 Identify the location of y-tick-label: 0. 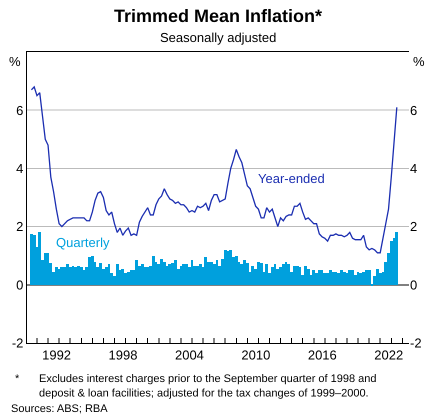
(20, 284).